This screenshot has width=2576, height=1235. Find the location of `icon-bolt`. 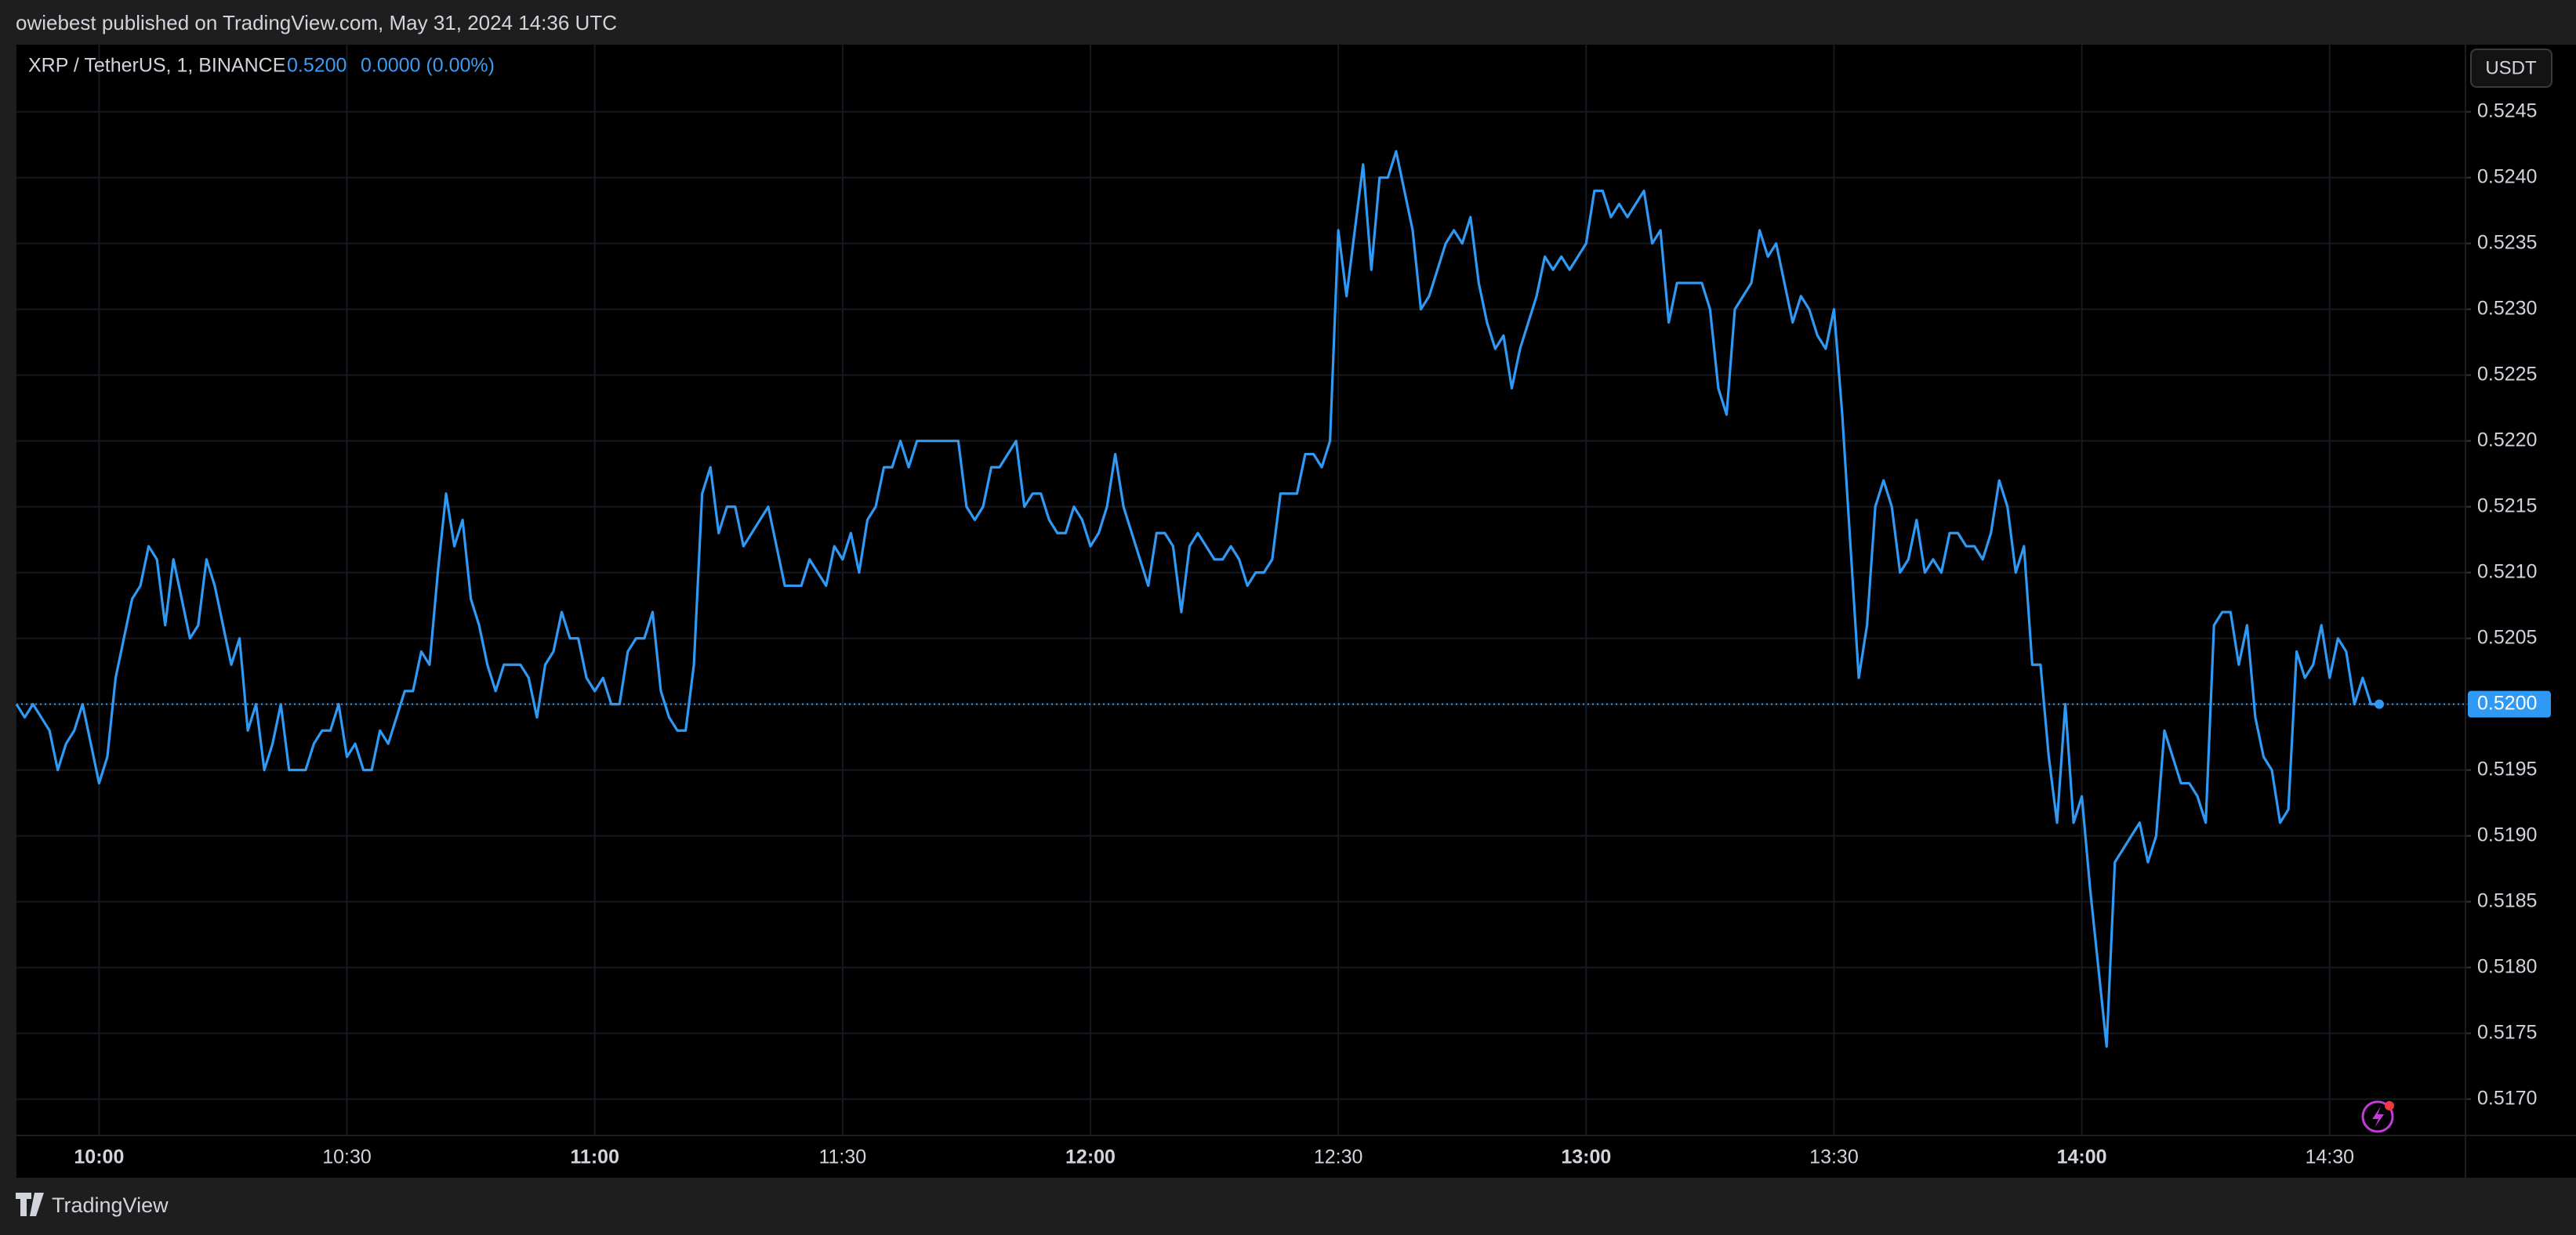

icon-bolt is located at coordinates (2378, 1117).